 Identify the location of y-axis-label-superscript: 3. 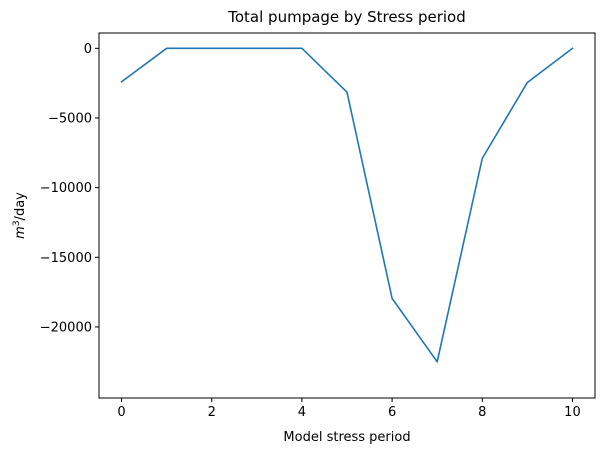
(17, 223).